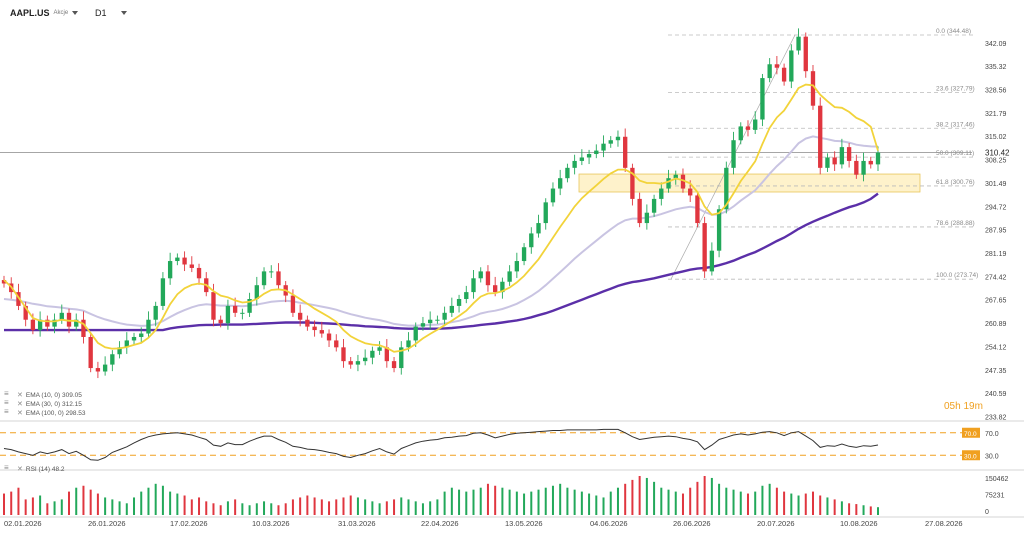  Describe the element at coordinates (34, 468) in the screenshot. I see `legend-rsi: ✕ RSI (14) 48.2` at that location.